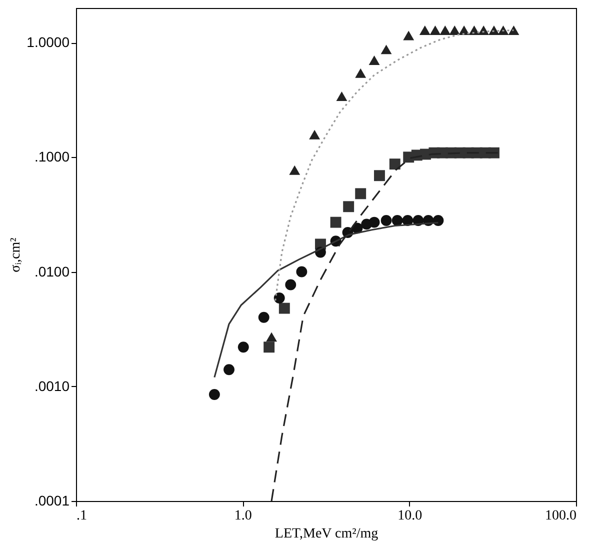  Describe the element at coordinates (52, 271) in the screenshot. I see `y-tick-label: .0100` at that location.